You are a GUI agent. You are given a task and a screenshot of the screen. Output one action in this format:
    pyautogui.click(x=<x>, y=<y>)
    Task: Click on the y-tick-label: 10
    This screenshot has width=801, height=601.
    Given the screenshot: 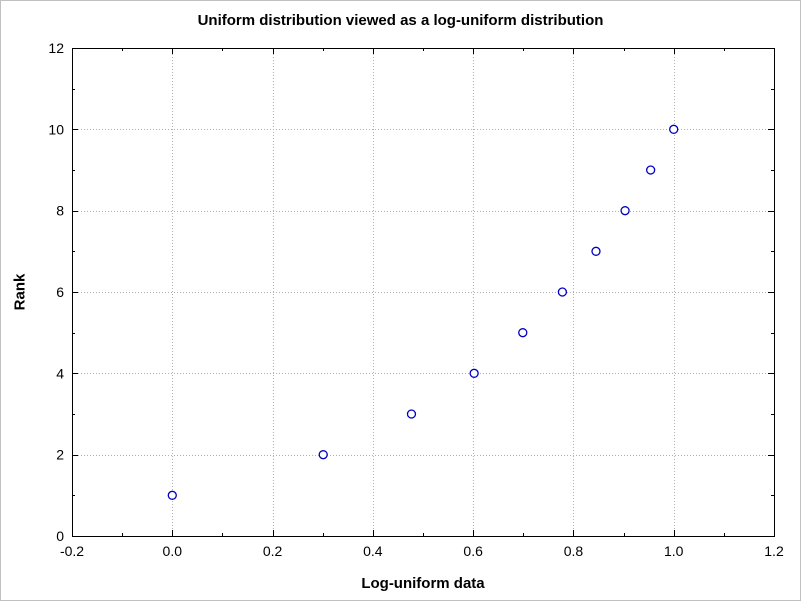 What is the action you would take?
    pyautogui.click(x=56, y=129)
    